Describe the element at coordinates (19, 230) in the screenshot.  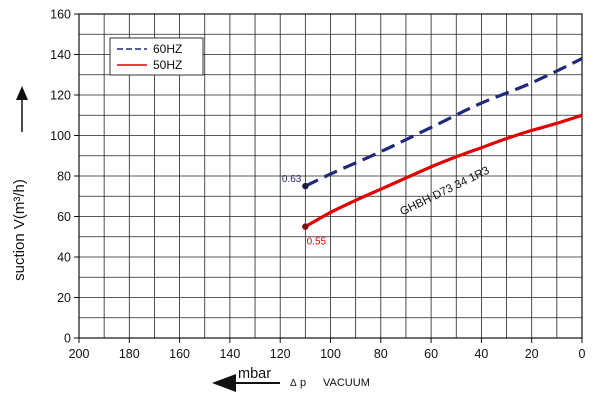
I see `y-axis-label: suction V(m³/h)` at that location.